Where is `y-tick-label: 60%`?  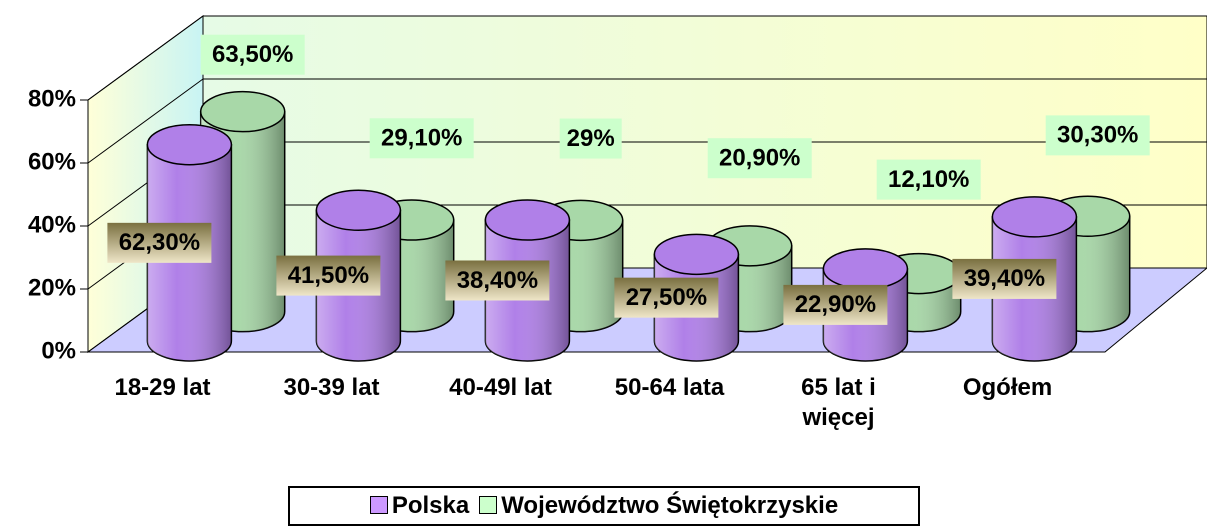
y-tick-label: 60% is located at coordinates (52, 161).